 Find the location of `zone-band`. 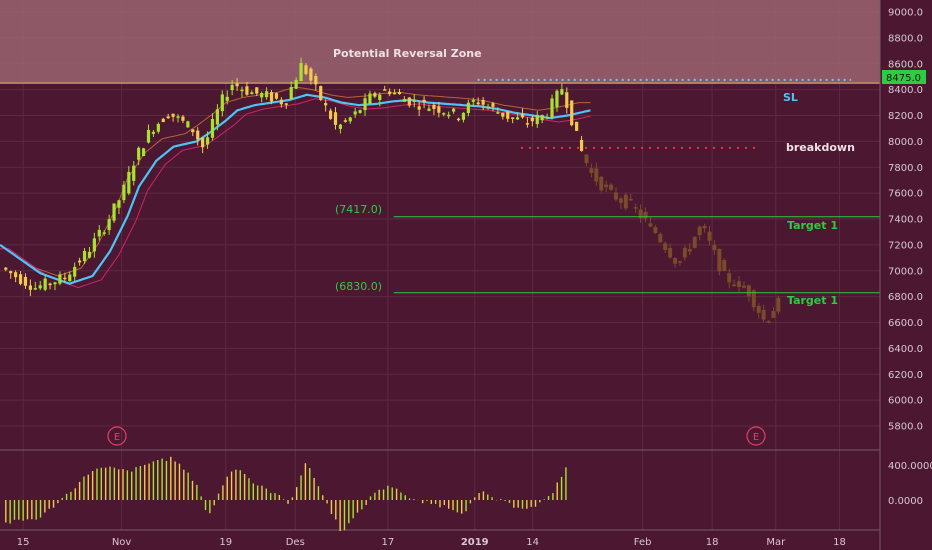

zone-band is located at coordinates (440, 42).